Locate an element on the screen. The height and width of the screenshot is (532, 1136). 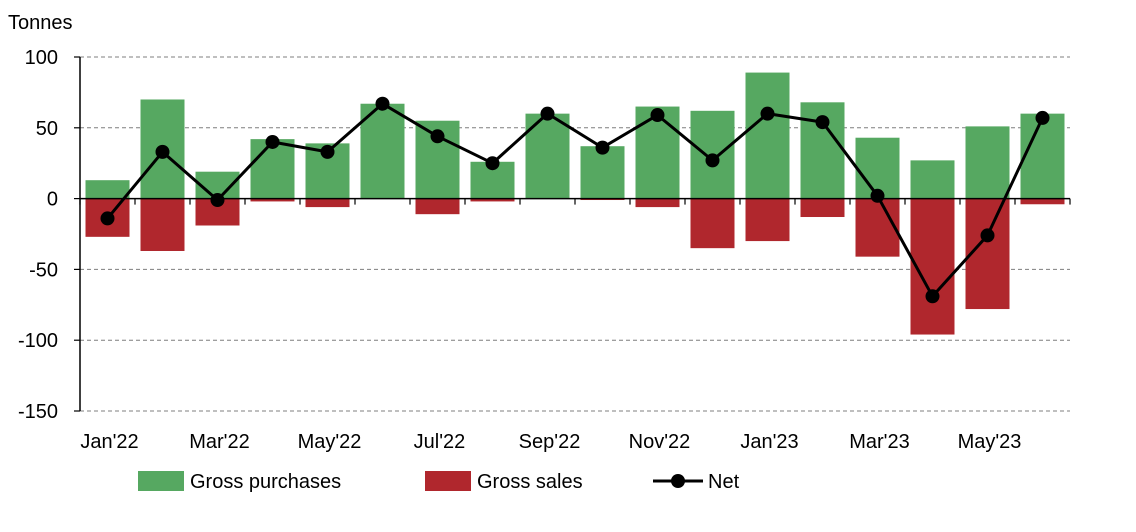
y-tick-label: -150 is located at coordinates (38, 412).